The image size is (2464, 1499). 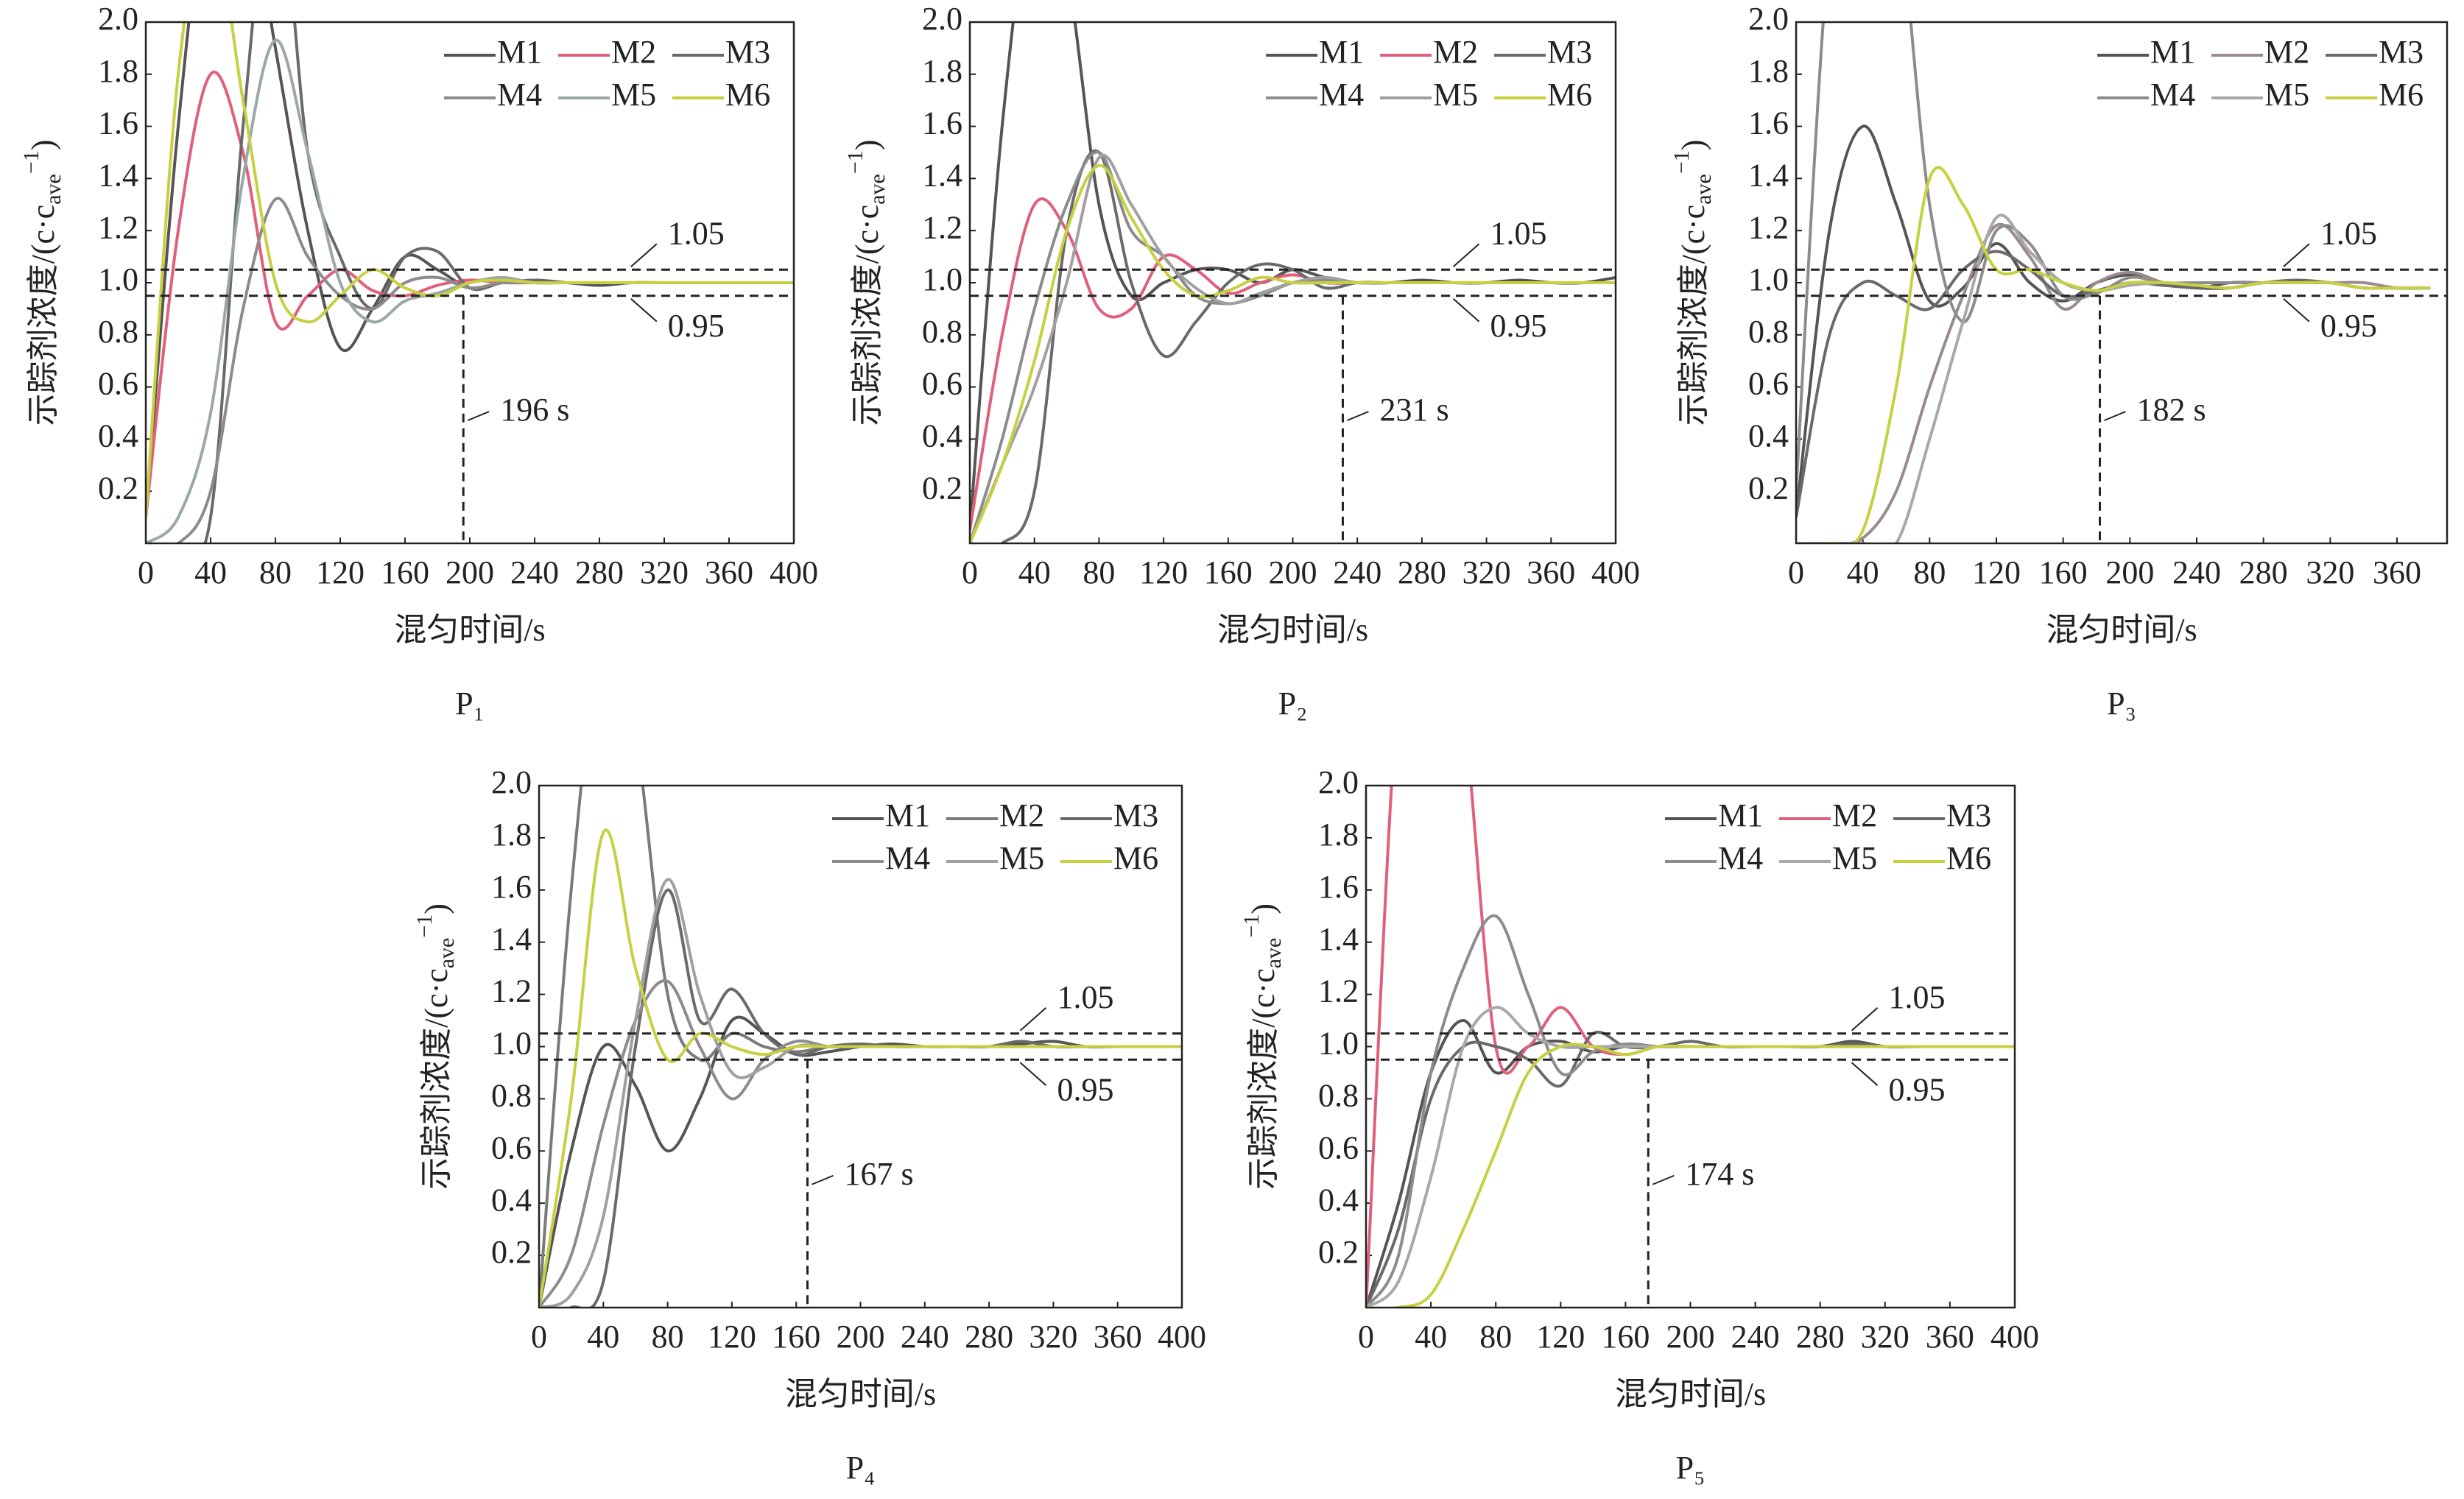 I want to click on y-tick-label: 0.6, so click(x=1338, y=1147).